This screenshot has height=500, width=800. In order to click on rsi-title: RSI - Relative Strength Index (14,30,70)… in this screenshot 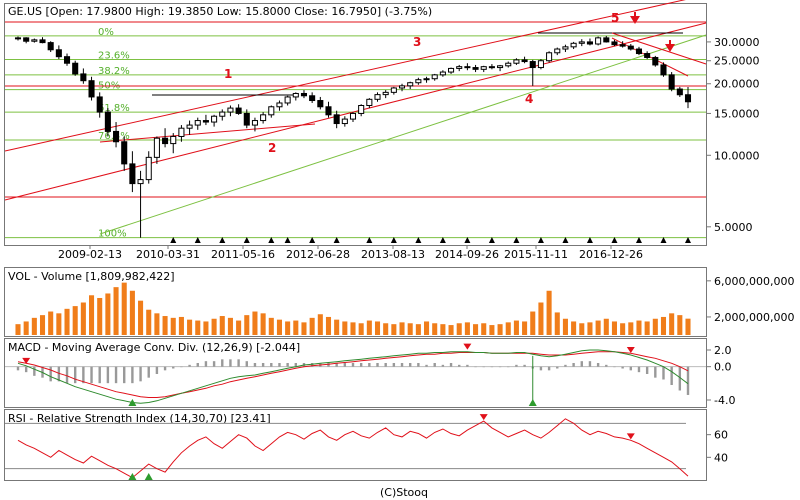, I will do `click(139, 418)`.